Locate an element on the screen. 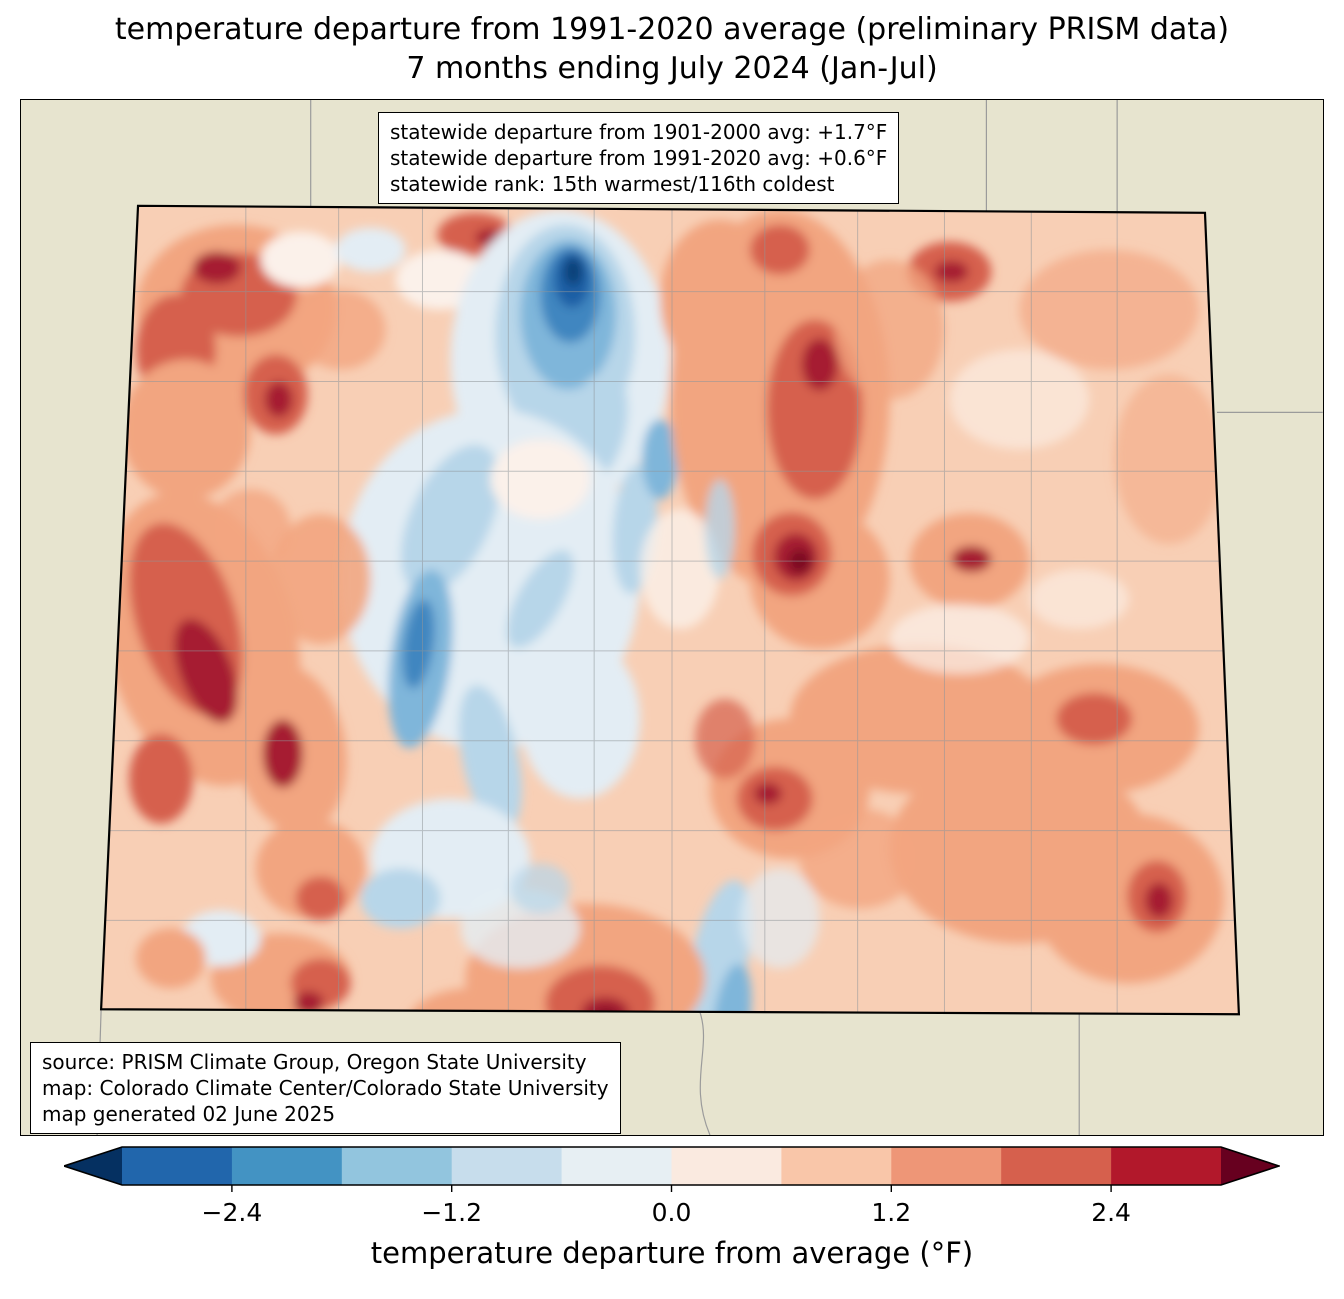 This screenshot has width=1344, height=1299. colorbar-over-arrow is located at coordinates (1250, 1166).